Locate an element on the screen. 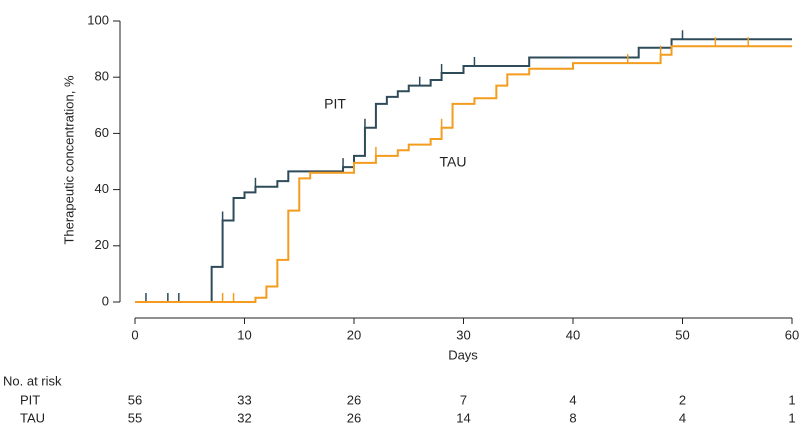  risk-count: 14 is located at coordinates (463, 417).